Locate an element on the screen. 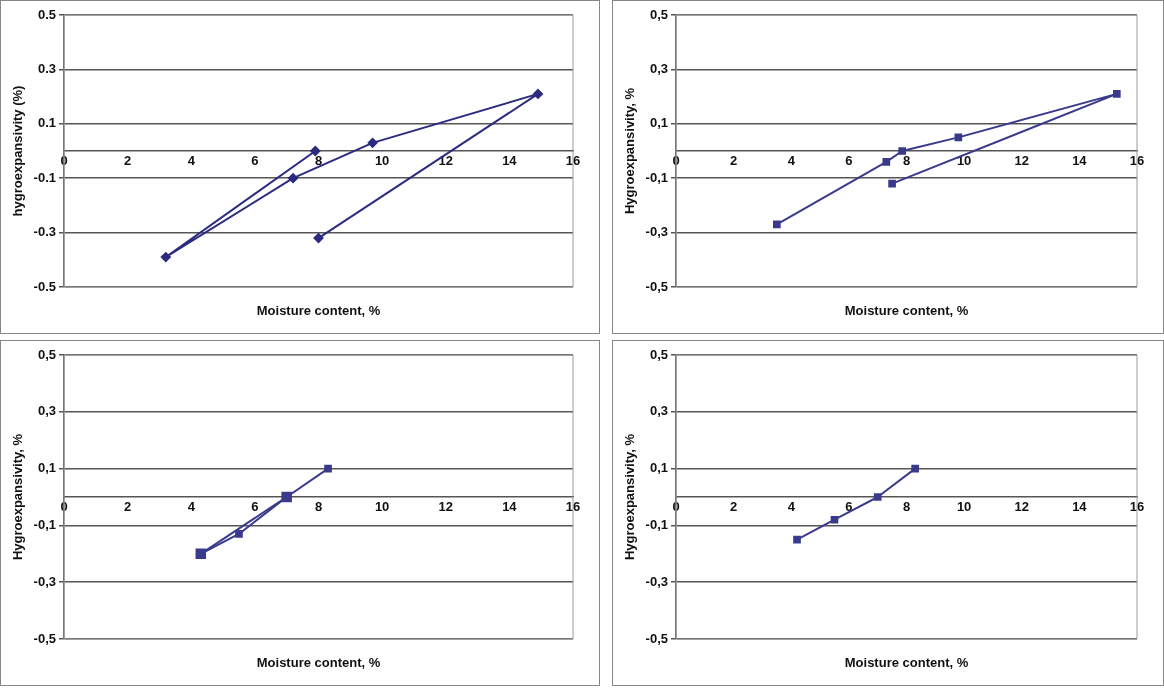 Image resolution: width=1164 pixels, height=688 pixels. y-tick-label: -0.5 is located at coordinates (44, 286).